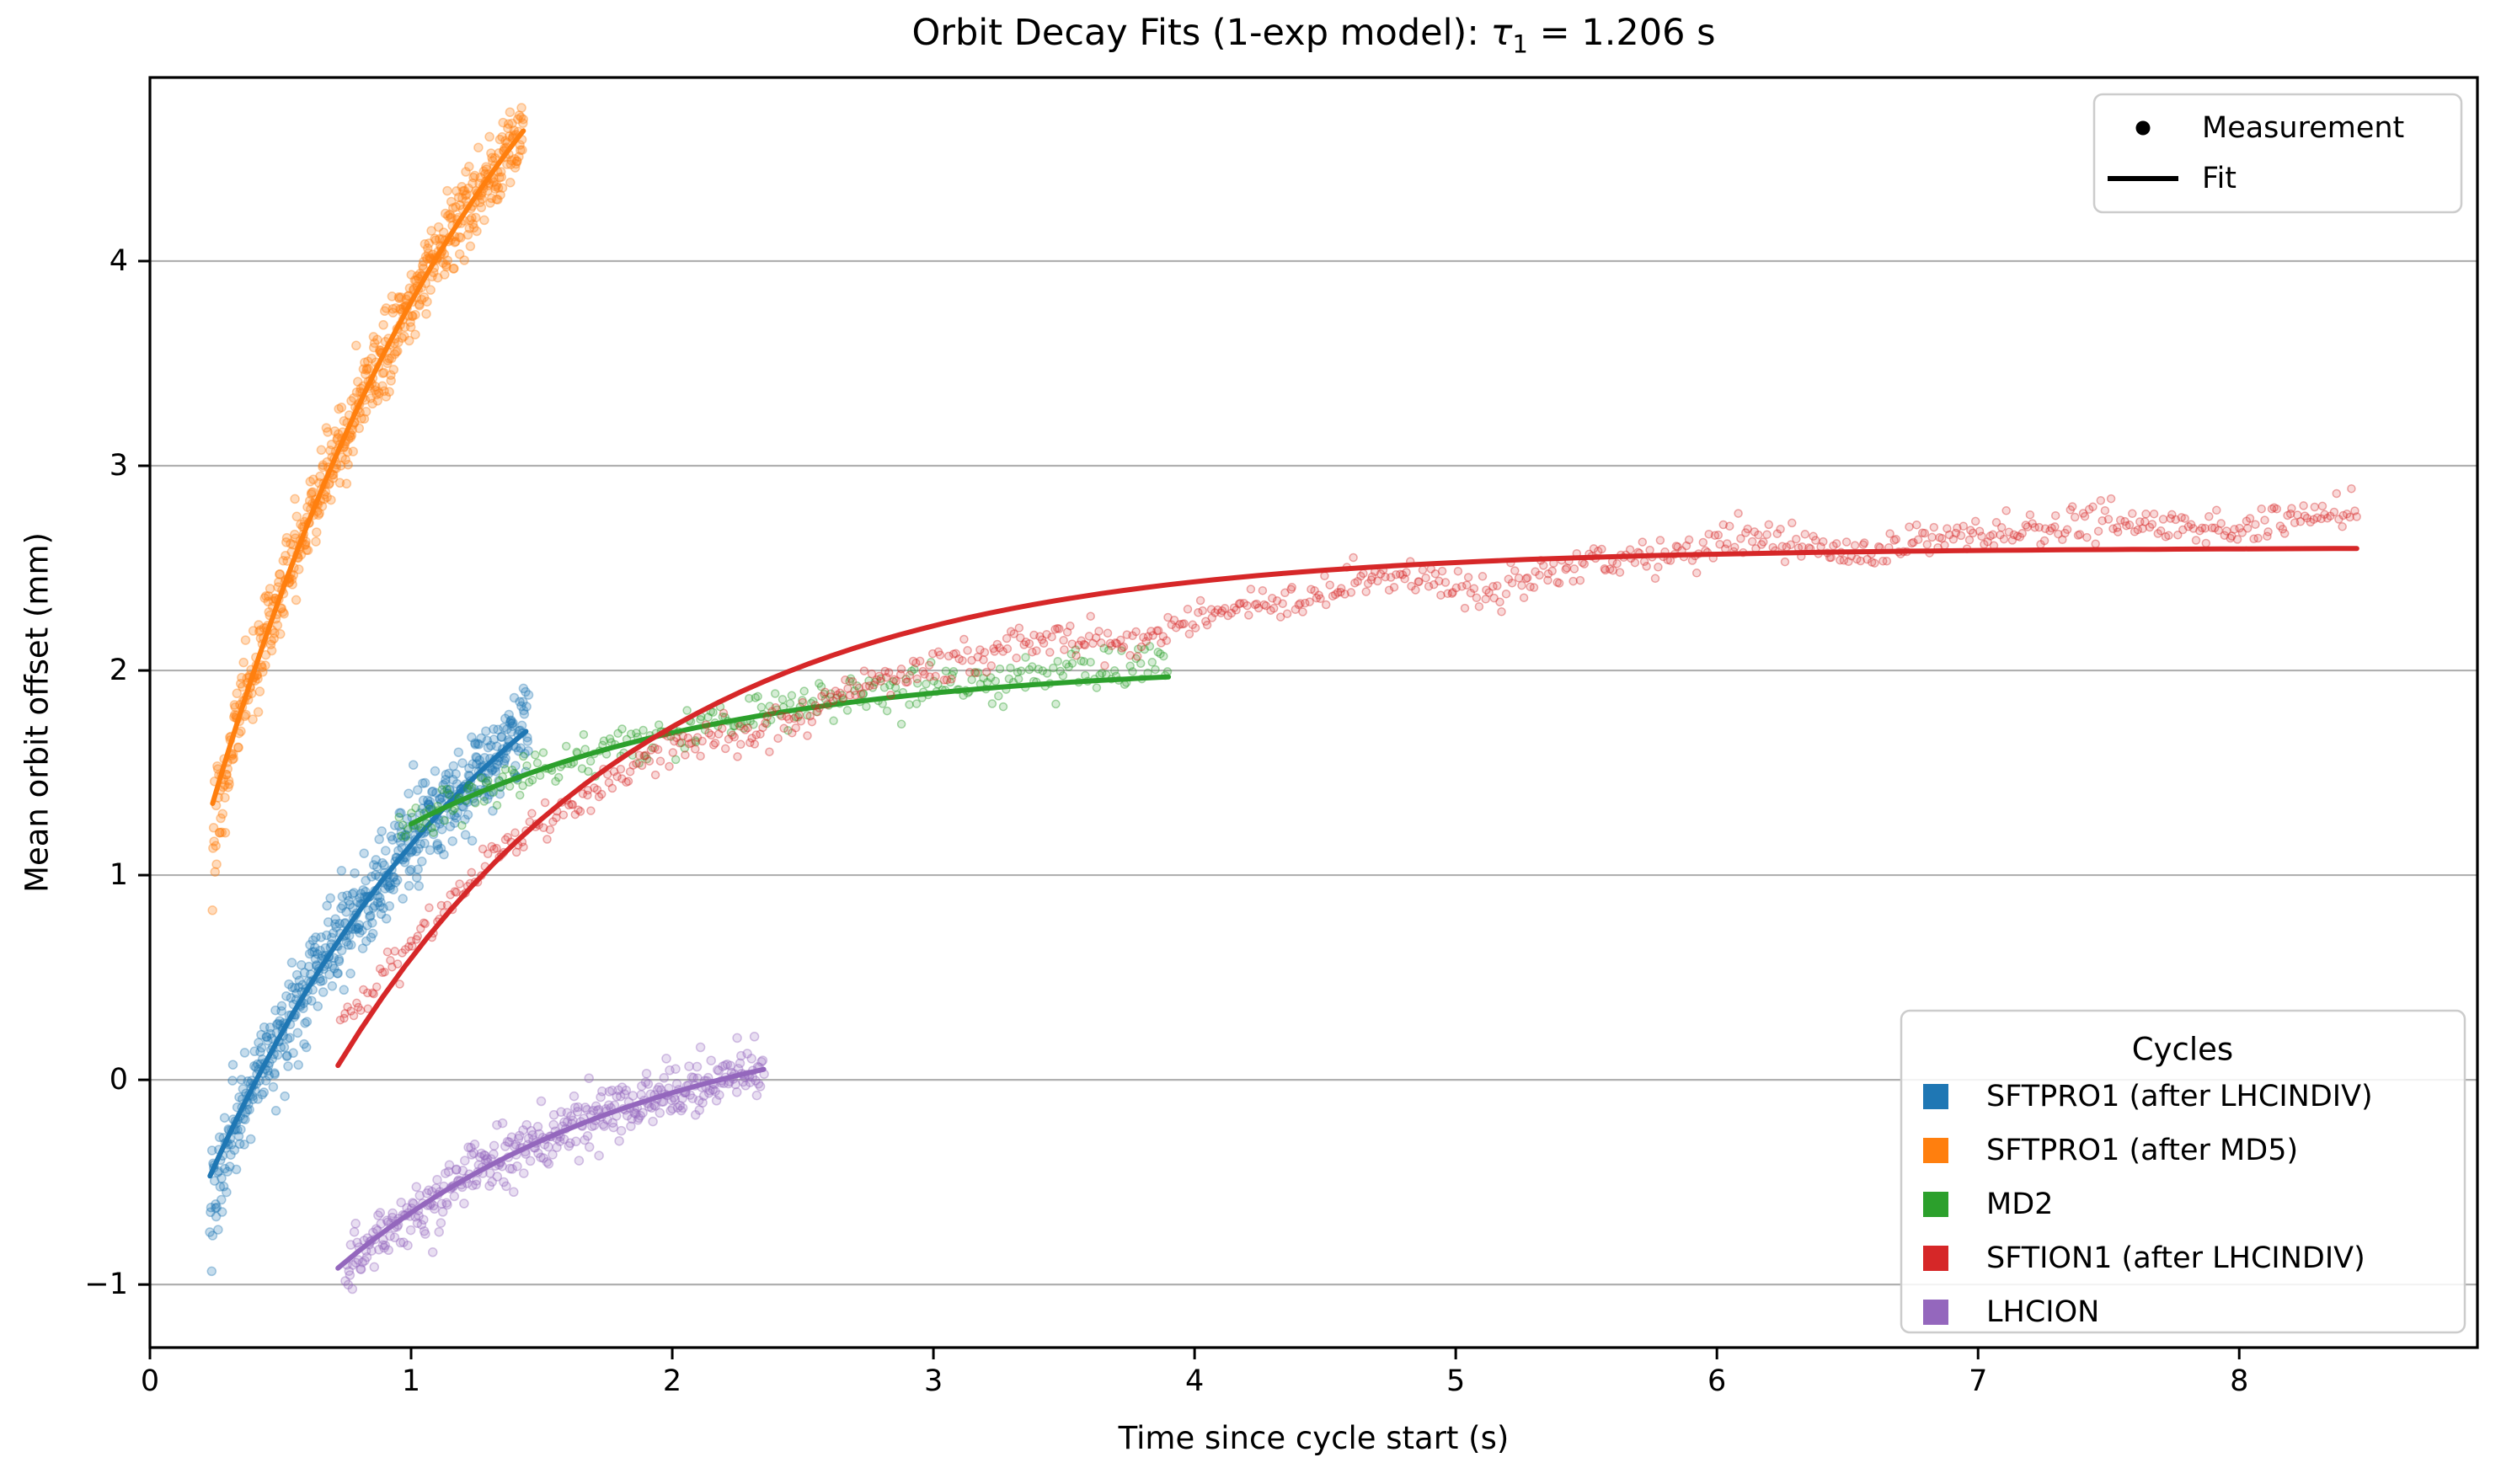 The width and height of the screenshot is (2501, 1484). What do you see at coordinates (119, 671) in the screenshot?
I see `y-tick-label: 2` at bounding box center [119, 671].